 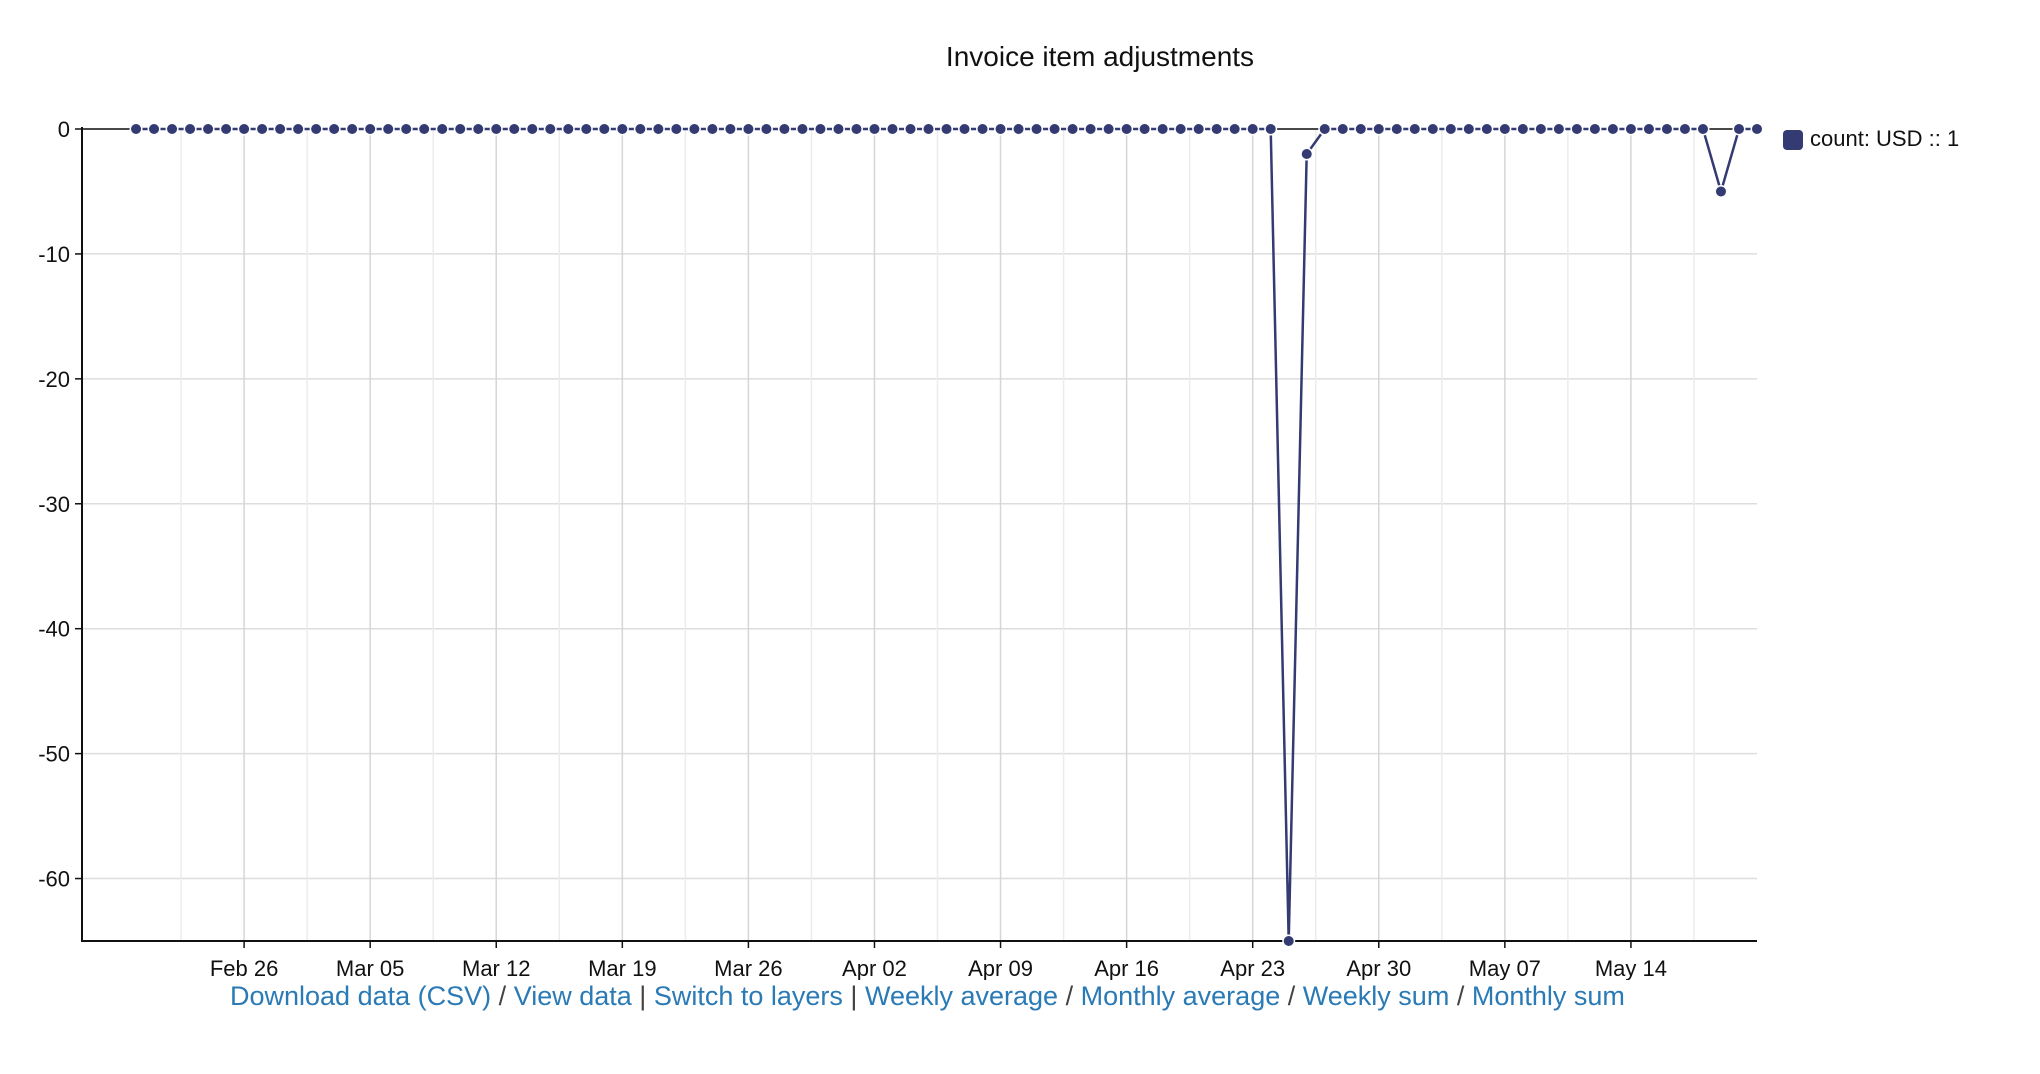 What do you see at coordinates (64, 129) in the screenshot?
I see `y-tick-label: 0` at bounding box center [64, 129].